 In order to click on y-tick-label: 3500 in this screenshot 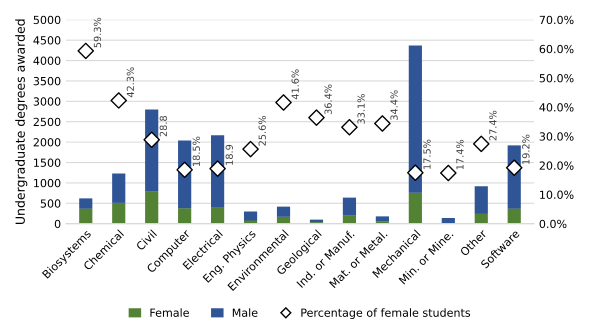, I will do `click(47, 81)`.